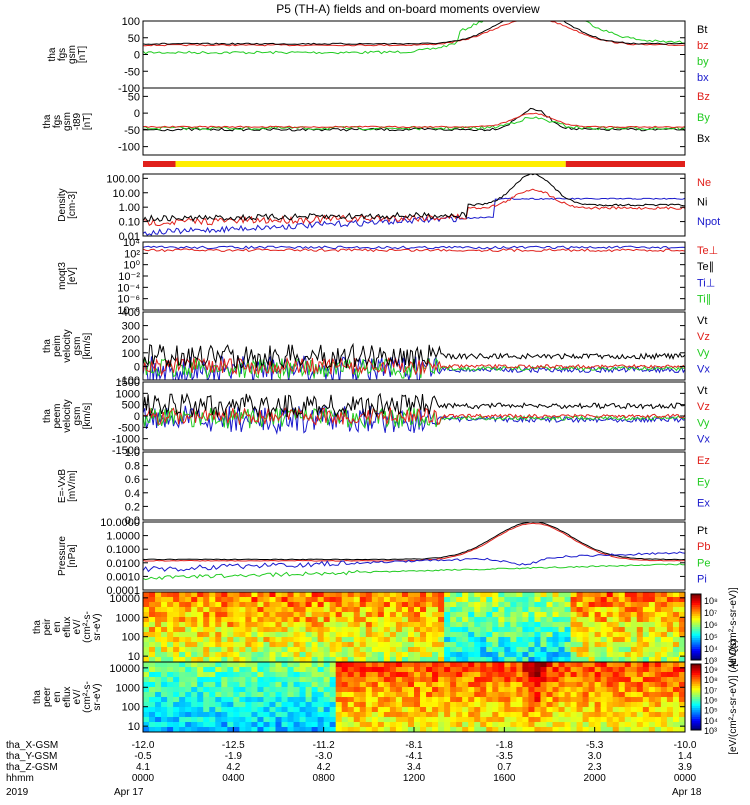  I want to click on ylabel-fgs_gsm_t89: fgs, so click(57, 121).